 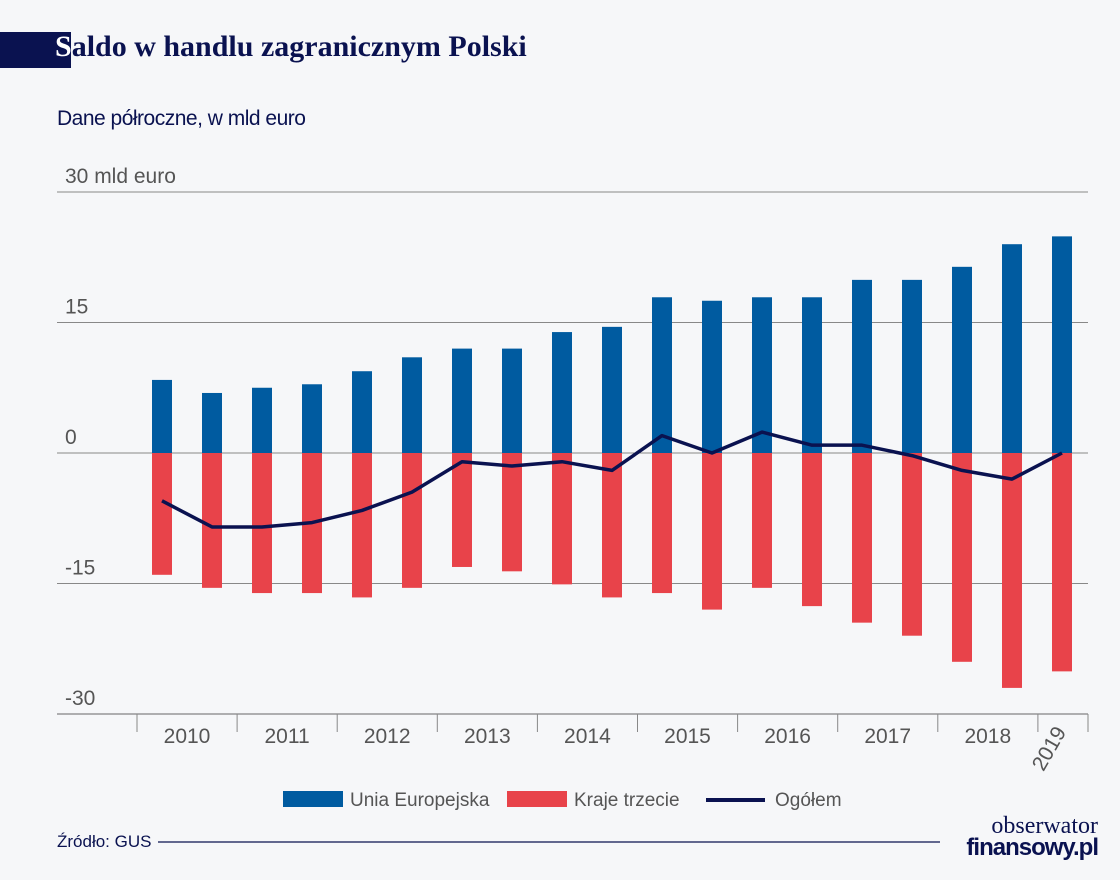 I want to click on y-tick-label: 30 mld euro, so click(x=120, y=176).